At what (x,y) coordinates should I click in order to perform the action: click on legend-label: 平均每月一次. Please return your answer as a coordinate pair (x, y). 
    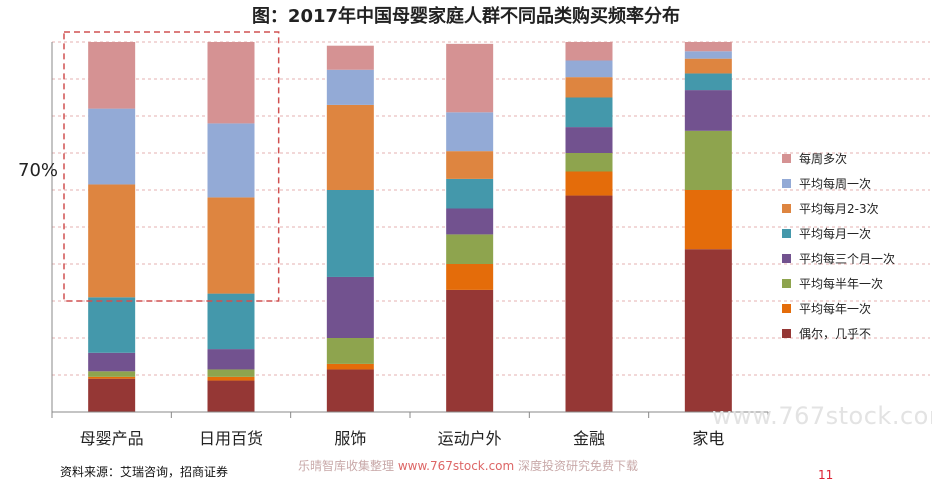
    Looking at the image, I should click on (835, 234).